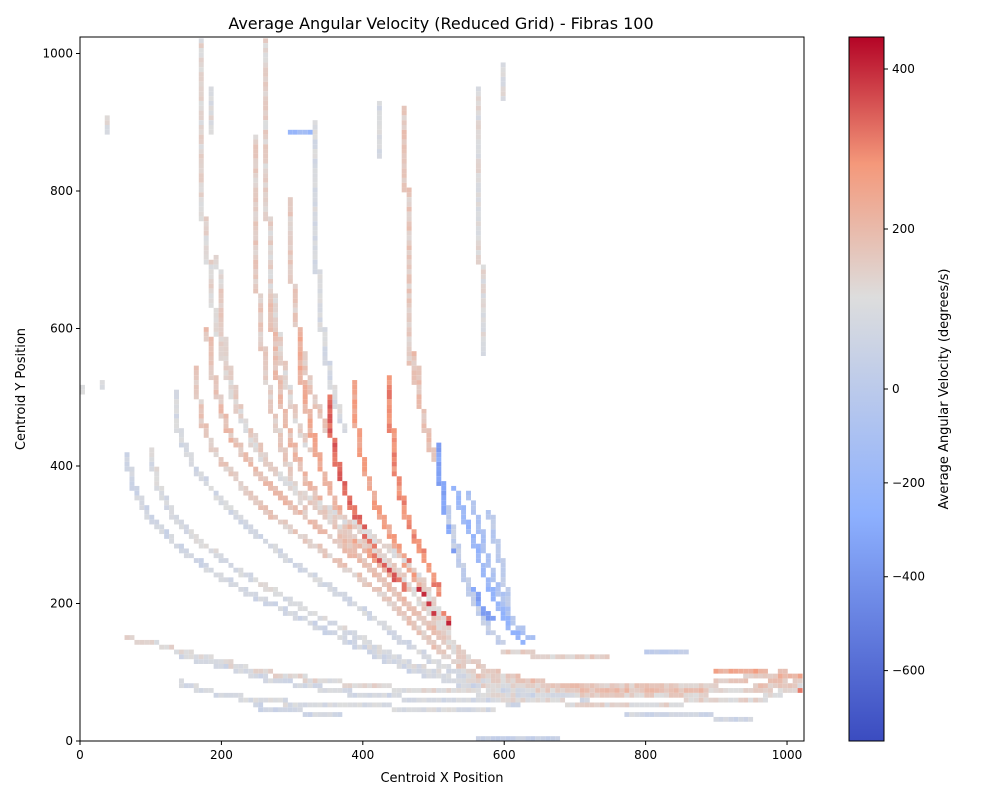 The image size is (1000, 800). What do you see at coordinates (908, 577) in the screenshot?
I see `colorbar-tick-label: −400` at bounding box center [908, 577].